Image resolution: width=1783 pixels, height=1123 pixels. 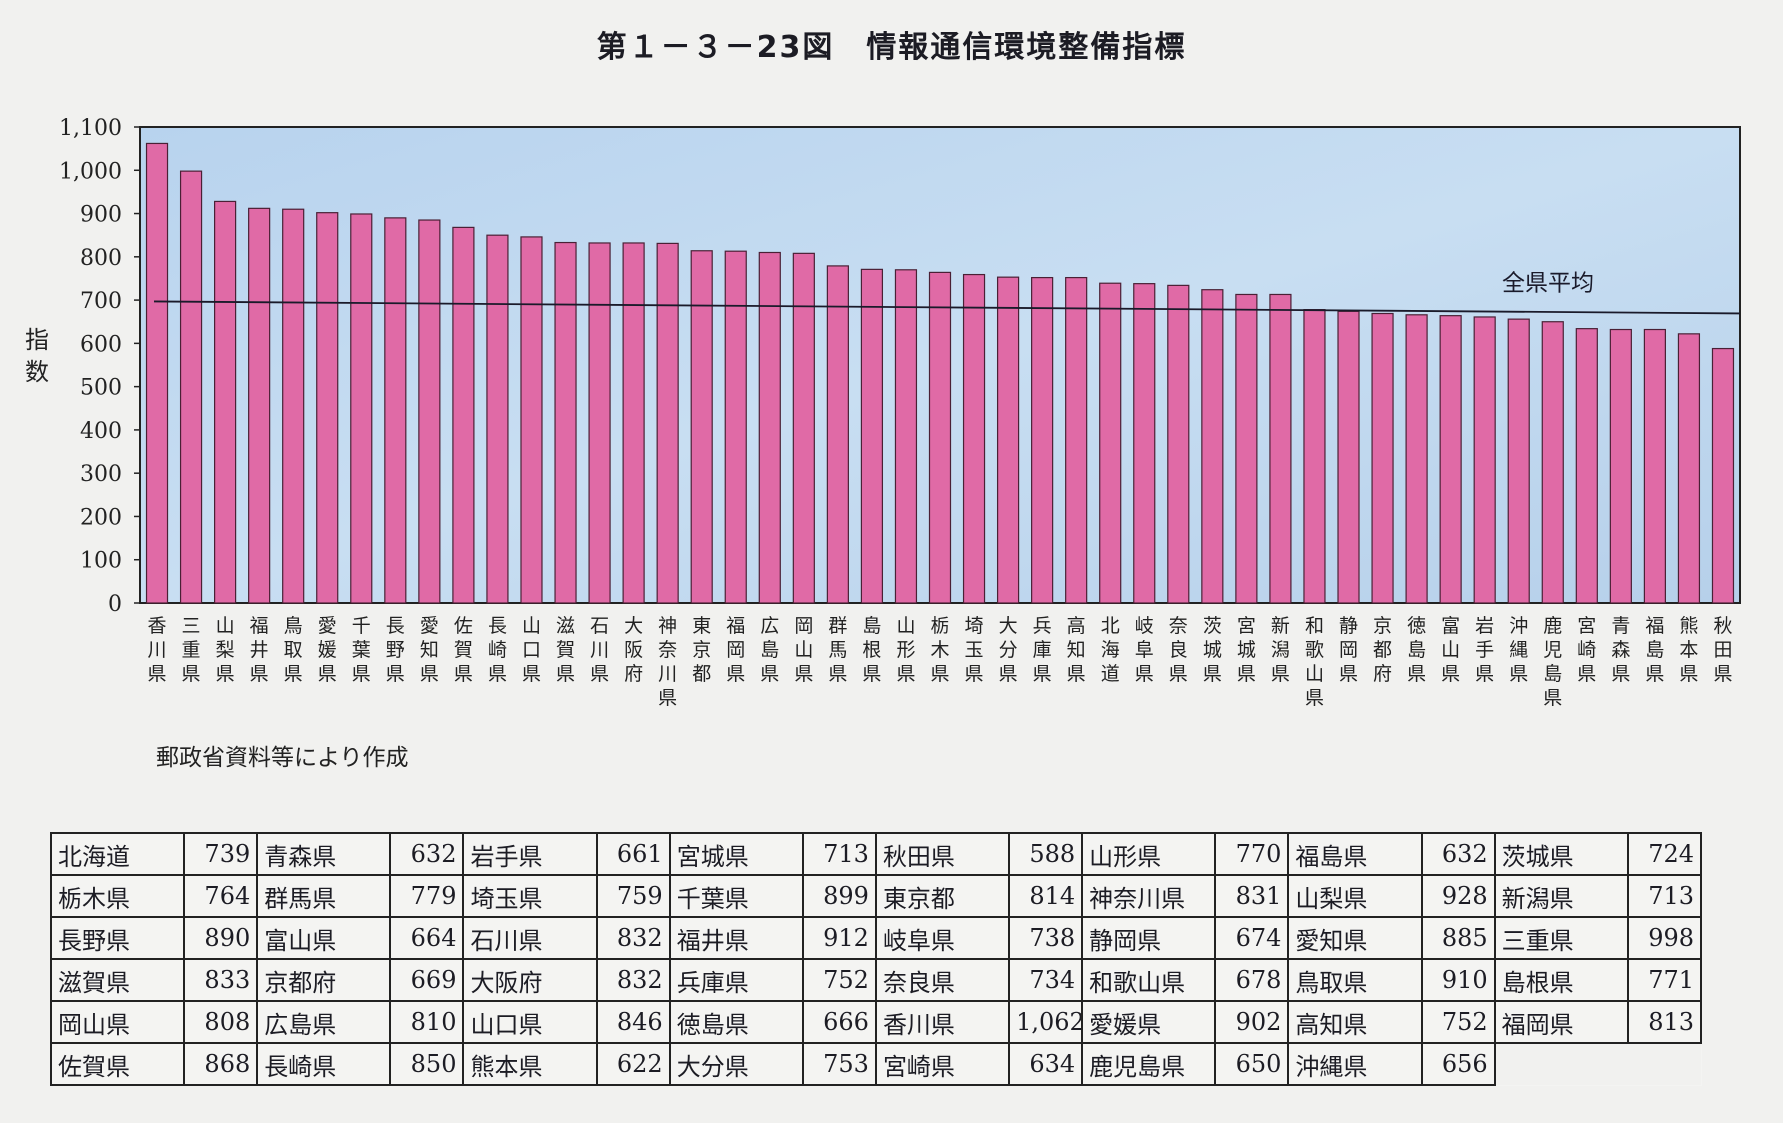 What do you see at coordinates (101, 215) in the screenshot?
I see `y-tick-label: 900` at bounding box center [101, 215].